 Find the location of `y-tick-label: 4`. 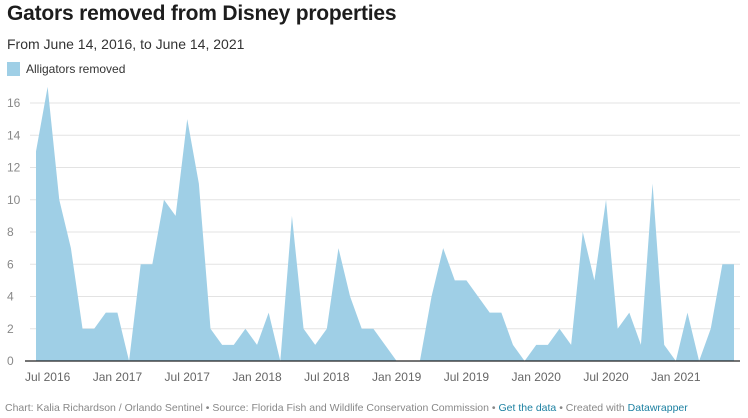

y-tick-label: 4 is located at coordinates (10, 297).